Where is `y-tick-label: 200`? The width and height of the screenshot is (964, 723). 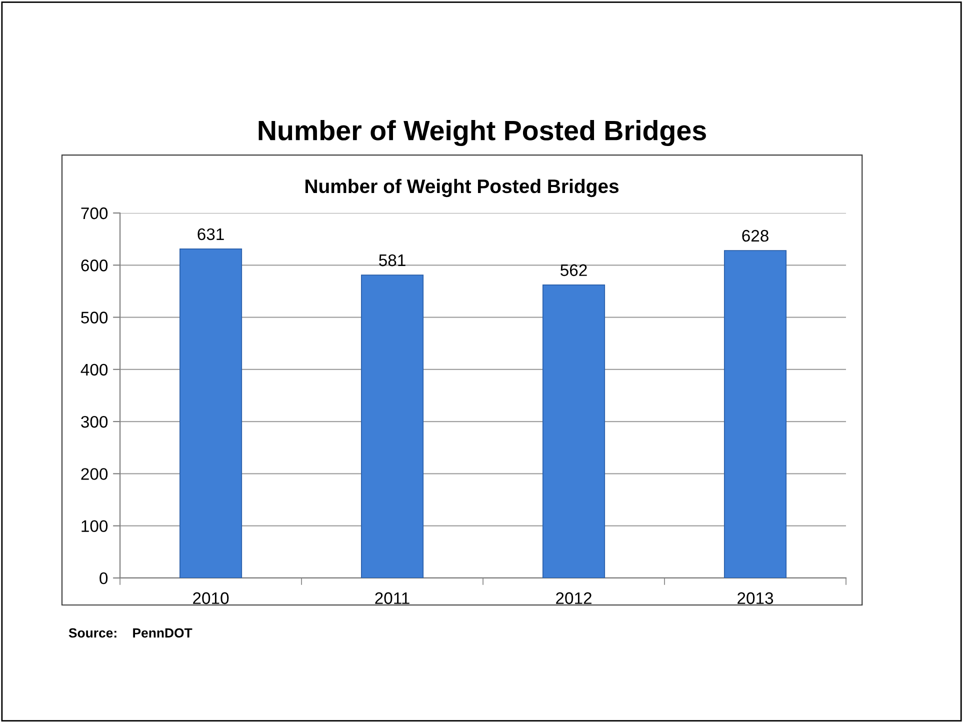 y-tick-label: 200 is located at coordinates (94, 474).